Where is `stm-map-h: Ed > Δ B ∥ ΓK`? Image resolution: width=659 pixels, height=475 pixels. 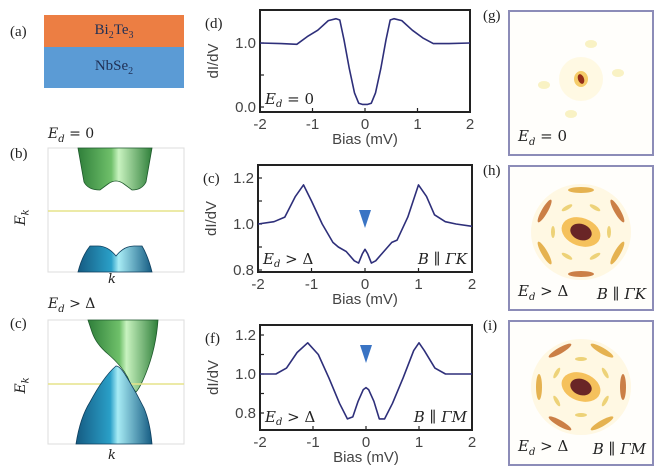 stm-map-h: Ed > Δ B ∥ ΓK is located at coordinates (581, 238).